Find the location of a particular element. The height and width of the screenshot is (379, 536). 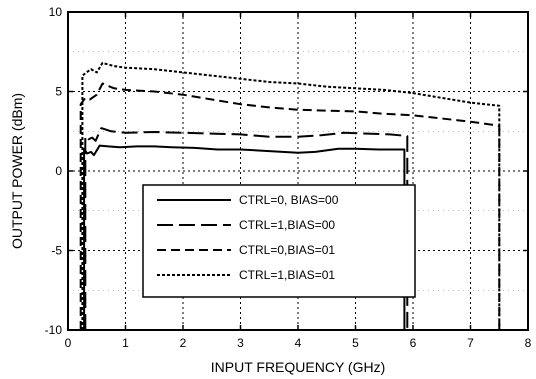

x-tick-label: 5 is located at coordinates (355, 343).